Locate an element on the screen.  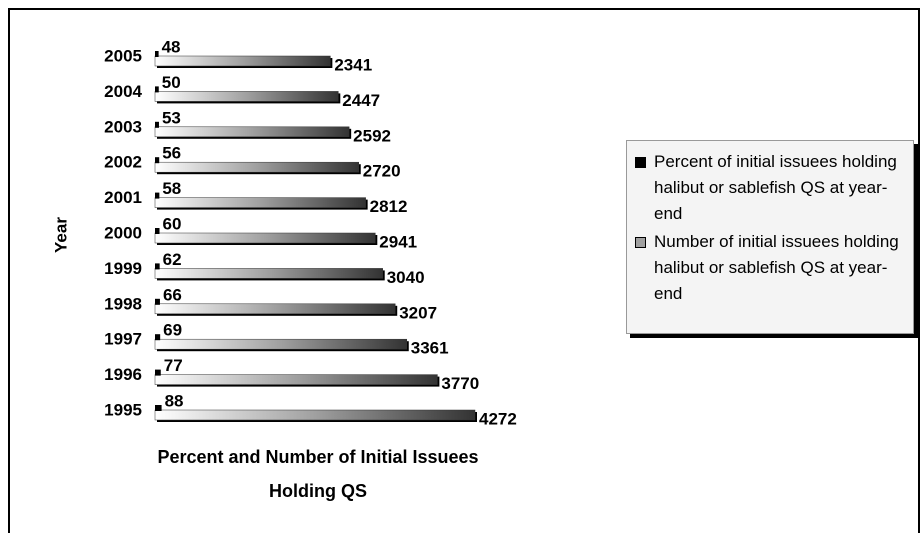
data-label: 77 is located at coordinates (173, 365).